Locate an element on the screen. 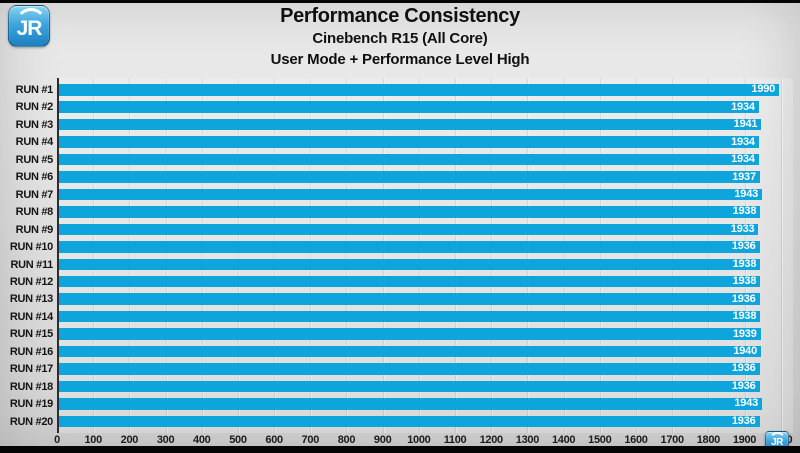 This screenshot has width=800, height=453. bar: 1938 is located at coordinates (410, 264).